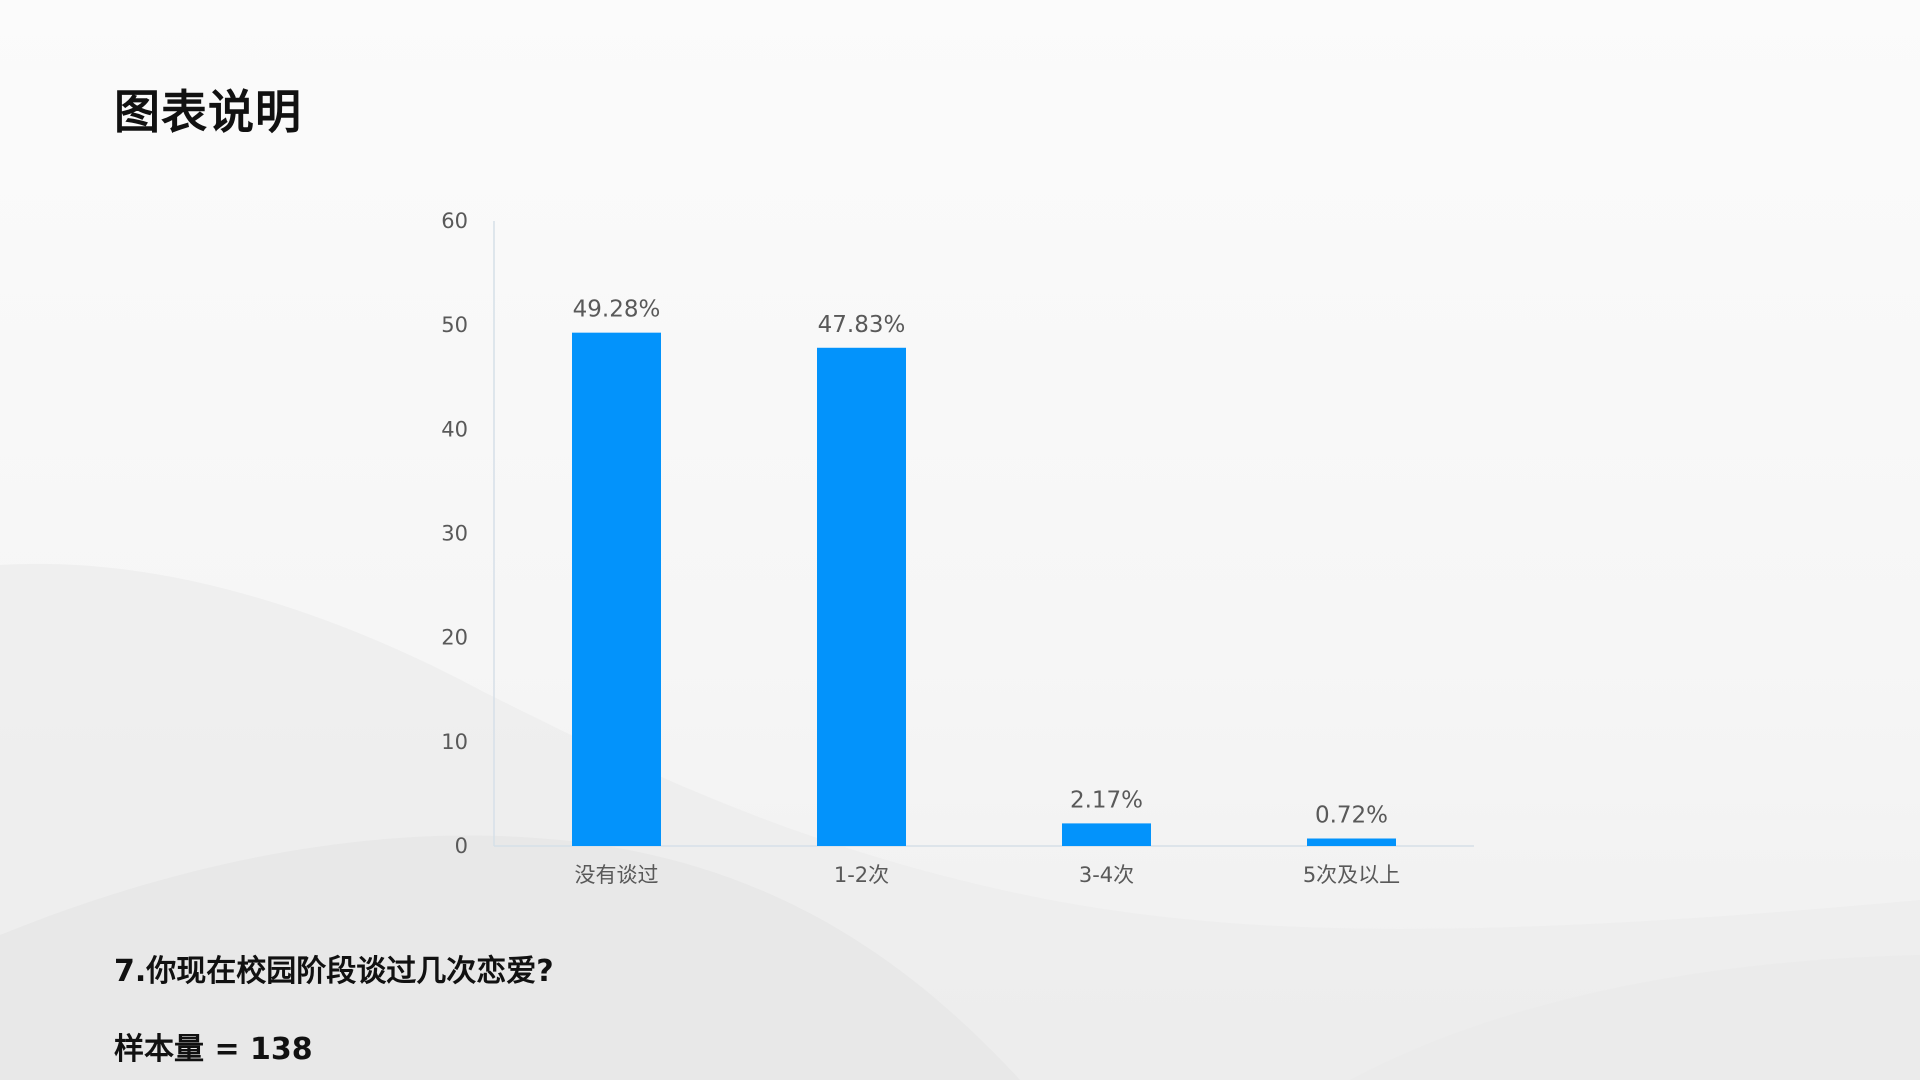  Describe the element at coordinates (861, 875) in the screenshot. I see `x-tick-label: 1-2次` at that location.